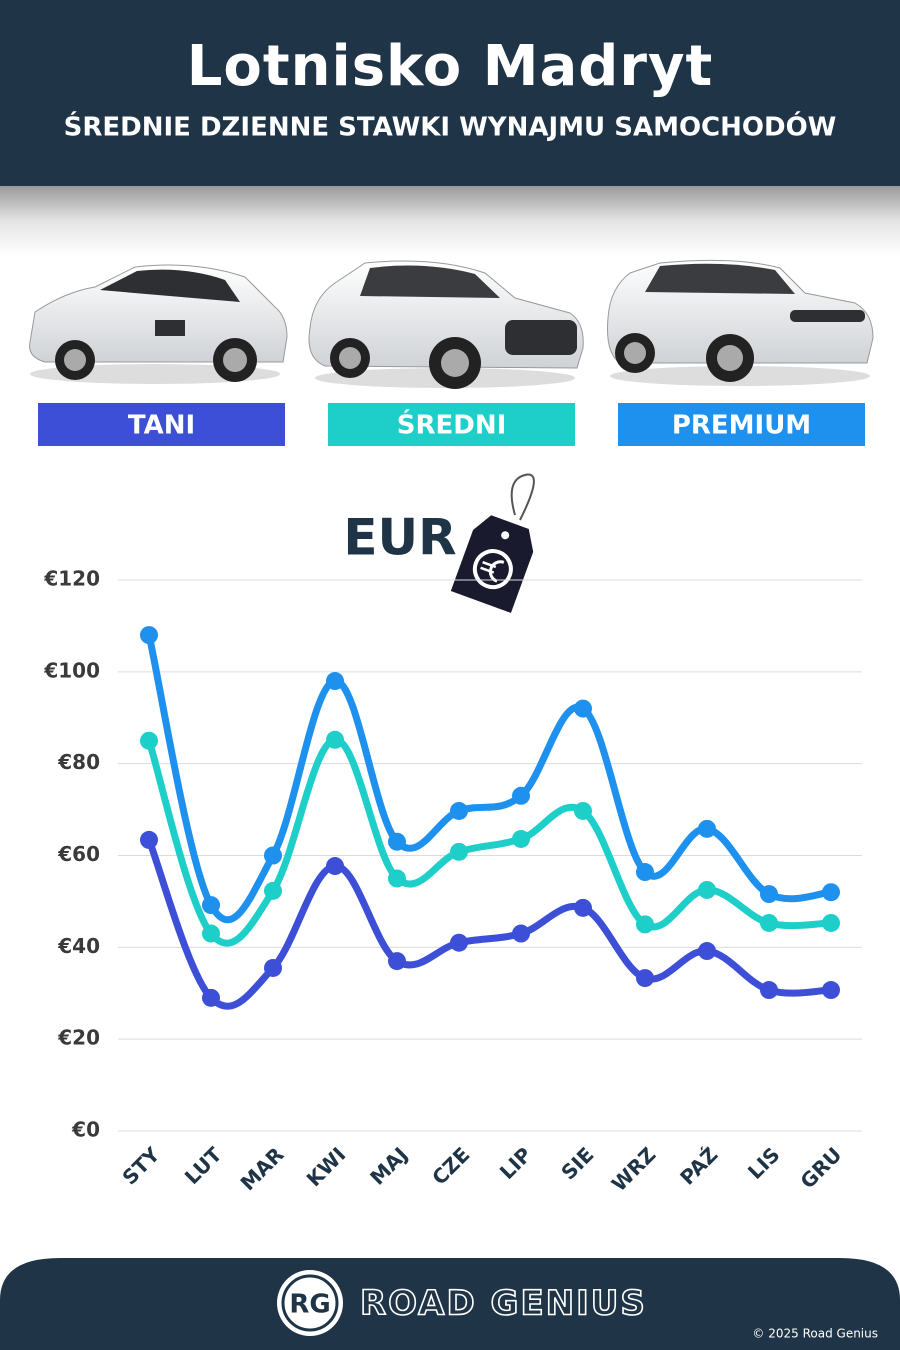 Image resolution: width=900 pixels, height=1350 pixels. I want to click on y-tick-label: €20, so click(78, 1038).